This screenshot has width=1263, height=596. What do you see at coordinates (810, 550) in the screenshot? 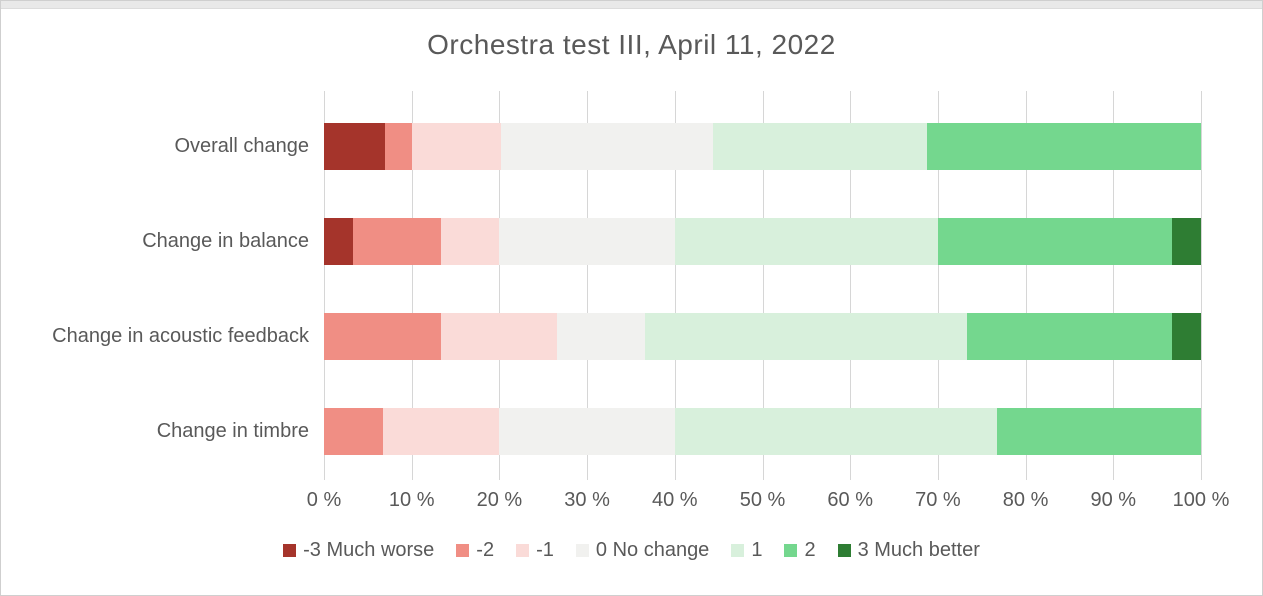
I see `legend-label: 2` at bounding box center [810, 550].